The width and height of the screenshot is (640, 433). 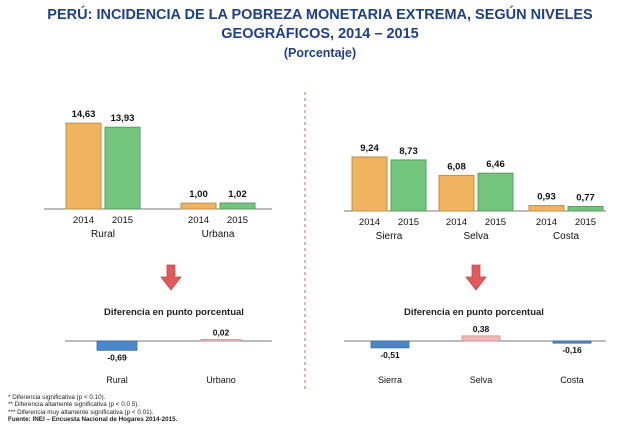 What do you see at coordinates (546, 208) in the screenshot?
I see `bar-region-costa-2014` at bounding box center [546, 208].